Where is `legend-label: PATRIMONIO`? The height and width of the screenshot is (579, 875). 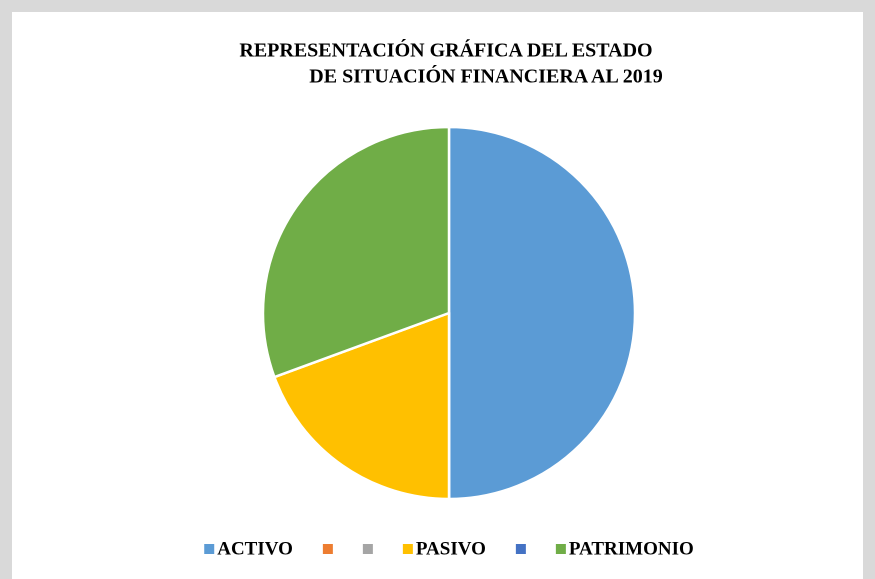
legend-label: PATRIMONIO is located at coordinates (631, 548).